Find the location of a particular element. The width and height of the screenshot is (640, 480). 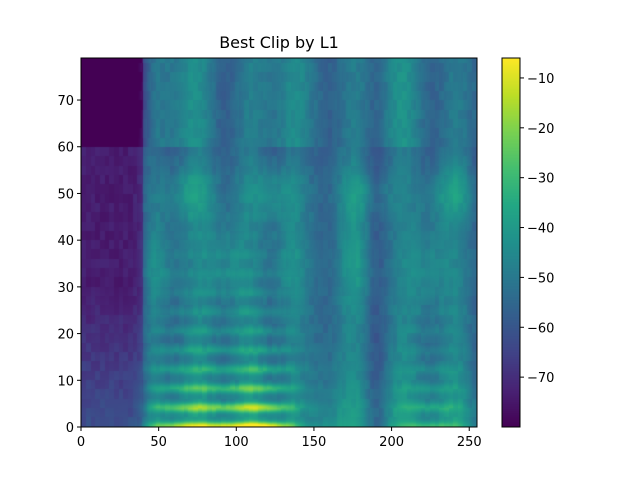

colorbar-axis: −10 −20 −30 −40 −50 −60 −70 is located at coordinates (537, 229).